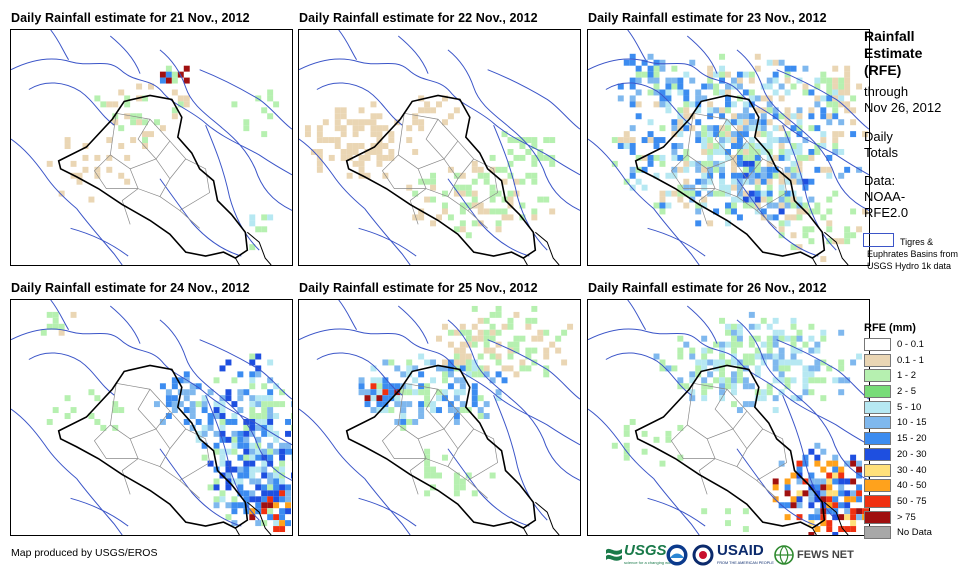 This screenshot has height=576, width=967. What do you see at coordinates (728, 147) in the screenshot?
I see `map-panel-23-nov` at bounding box center [728, 147].